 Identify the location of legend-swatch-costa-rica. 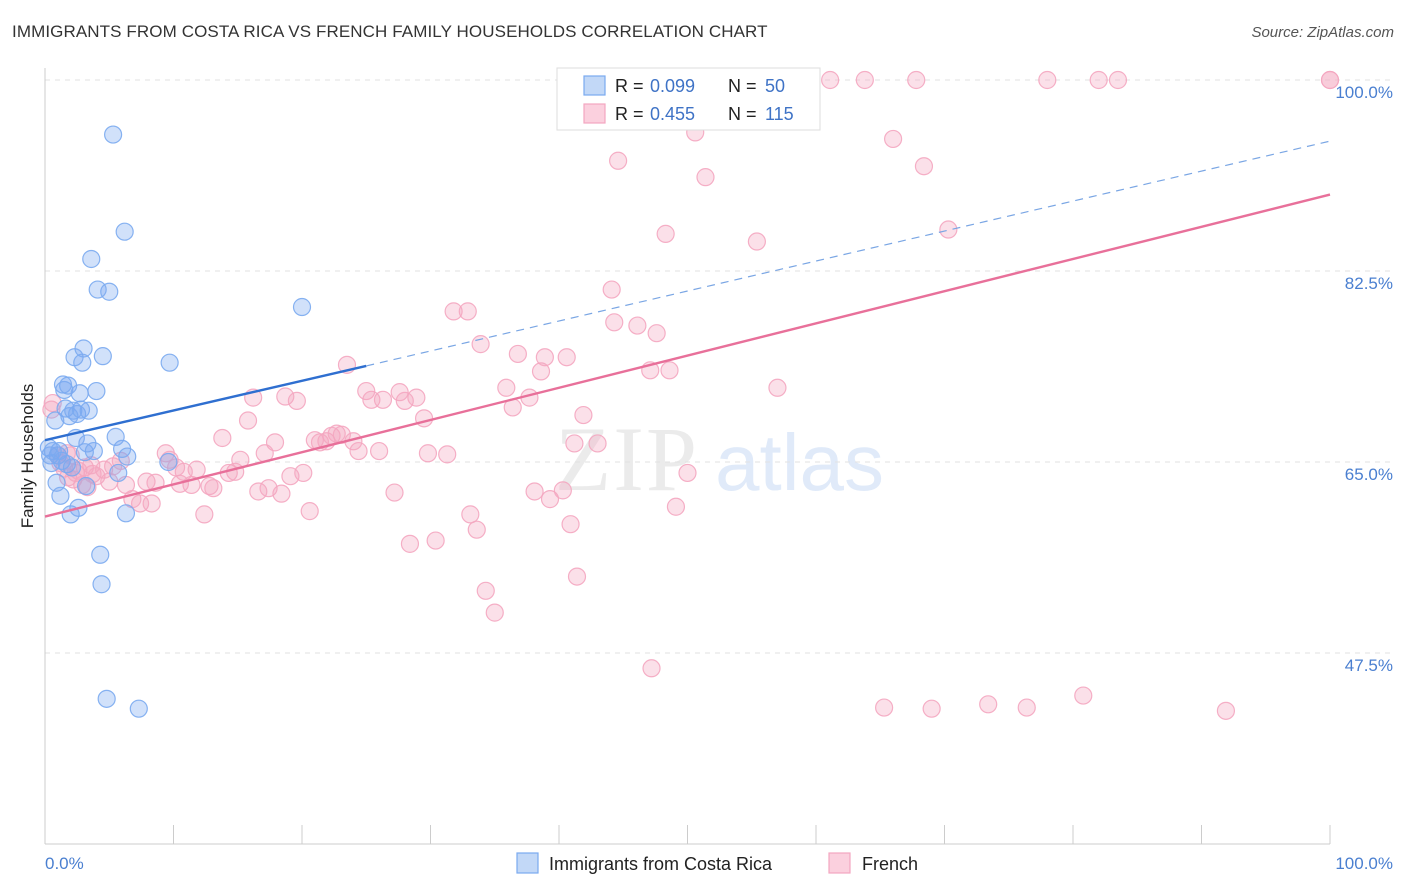
(594, 85).